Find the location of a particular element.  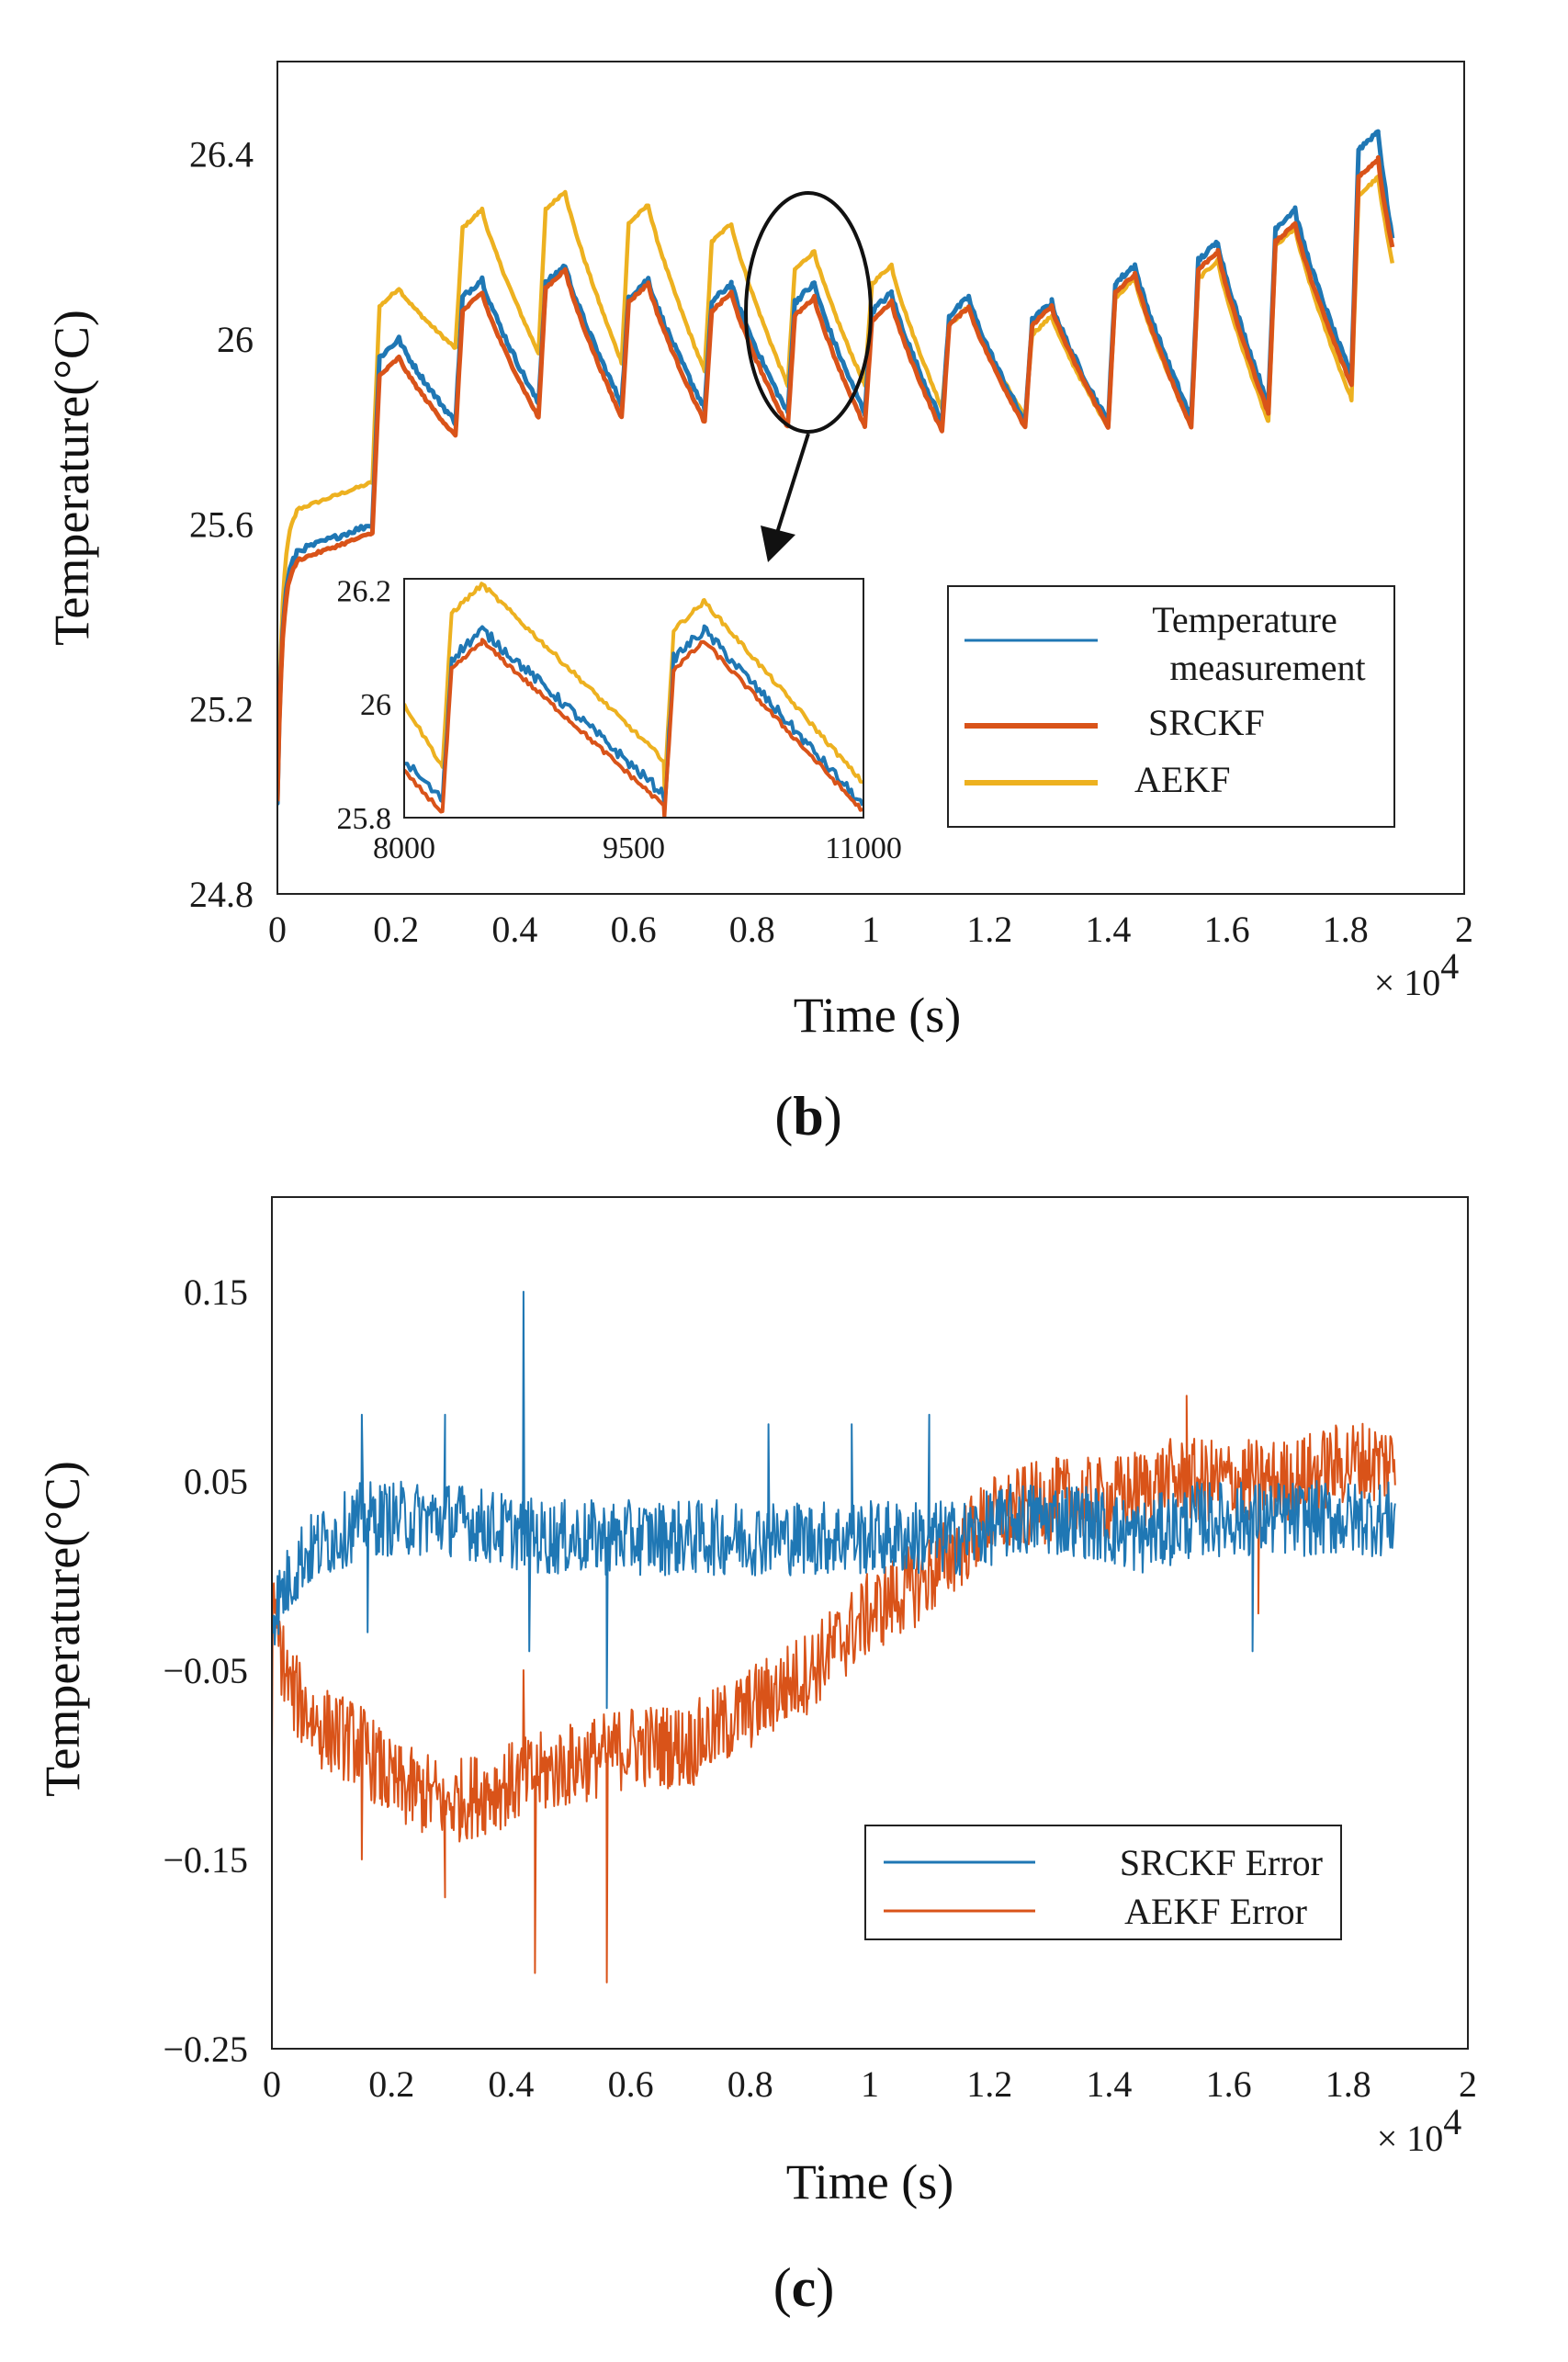

panel-c-x-tick-2: 0.4 is located at coordinates (511, 2084).